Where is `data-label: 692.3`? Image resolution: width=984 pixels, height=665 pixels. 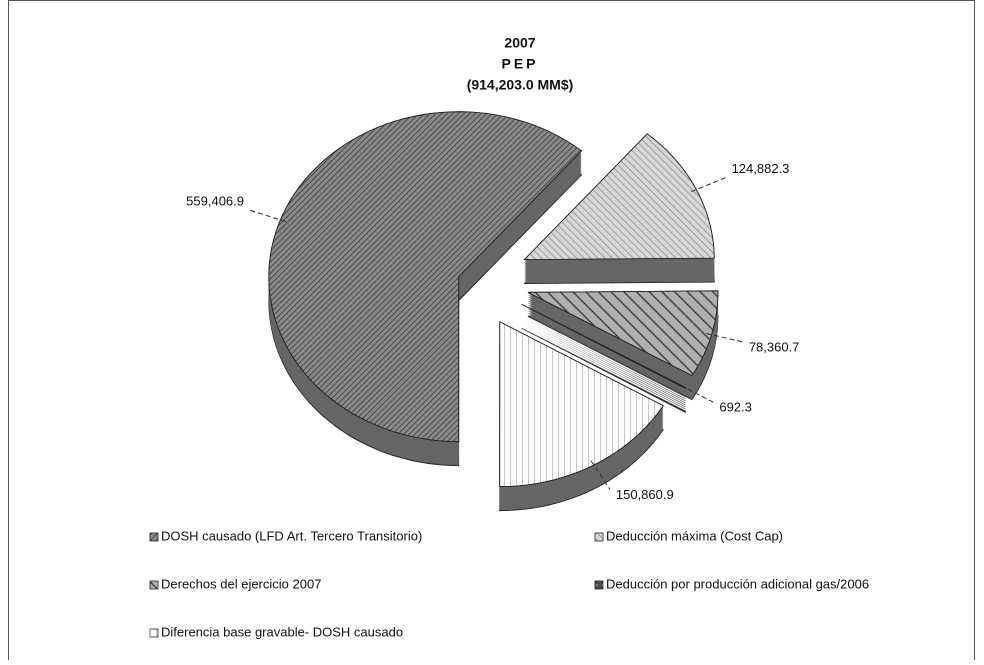 data-label: 692.3 is located at coordinates (735, 407).